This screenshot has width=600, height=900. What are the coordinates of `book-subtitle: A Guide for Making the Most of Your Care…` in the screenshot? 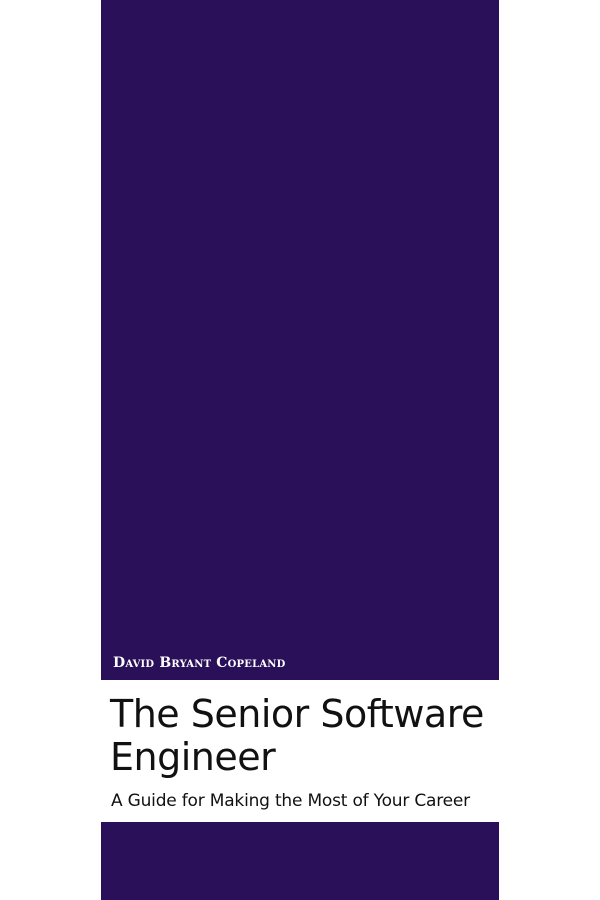 It's located at (290, 801).